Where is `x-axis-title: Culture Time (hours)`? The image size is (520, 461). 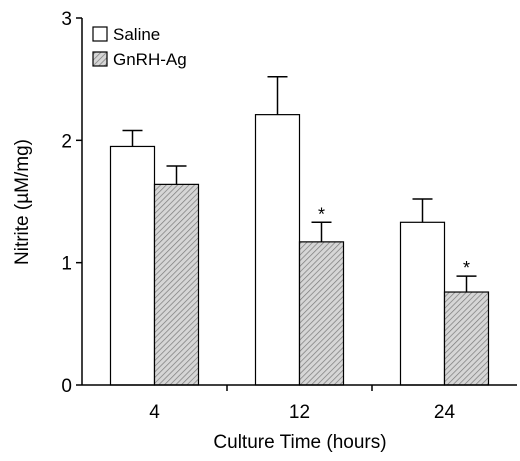
x-axis-title: Culture Time (hours) is located at coordinates (299, 442).